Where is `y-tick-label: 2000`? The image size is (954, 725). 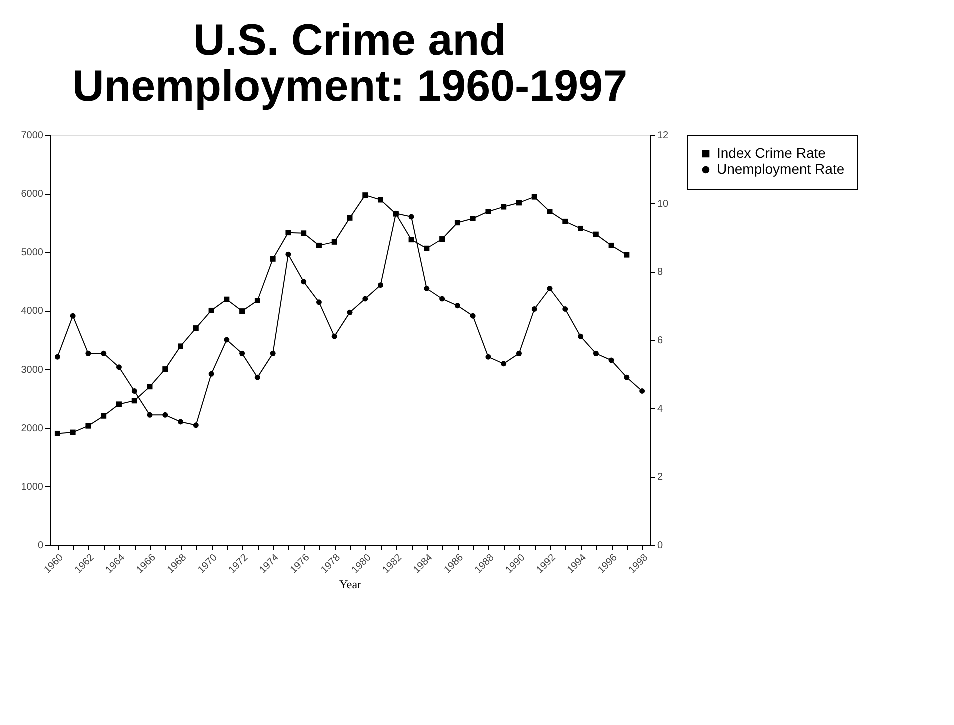
y-tick-label: 2000 is located at coordinates (32, 428).